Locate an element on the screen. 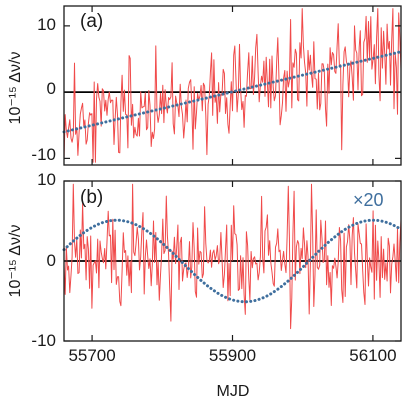  x-tick-label: 55900 is located at coordinates (232, 355).